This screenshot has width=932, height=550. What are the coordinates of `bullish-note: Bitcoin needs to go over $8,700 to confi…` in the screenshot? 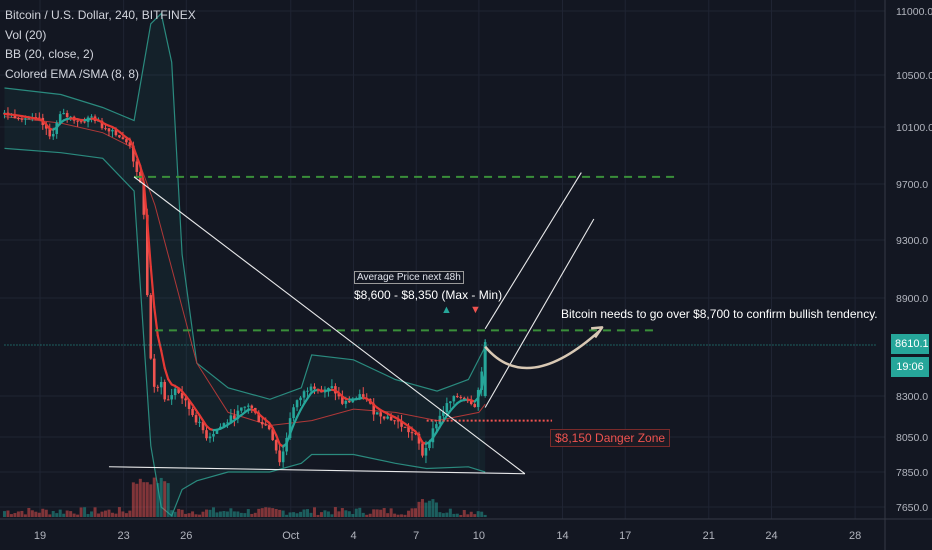 It's located at (719, 314).